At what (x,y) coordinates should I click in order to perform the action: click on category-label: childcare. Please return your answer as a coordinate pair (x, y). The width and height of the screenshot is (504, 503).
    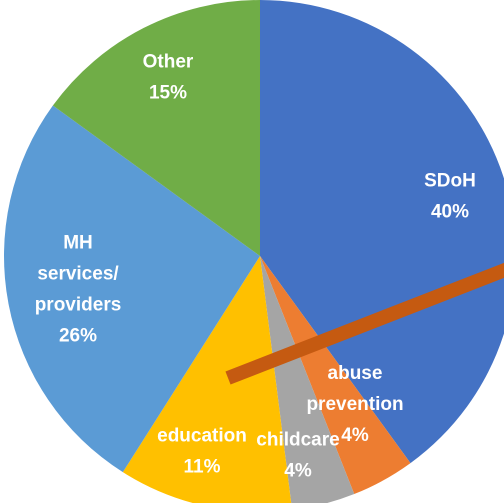
    Looking at the image, I should click on (297, 440).